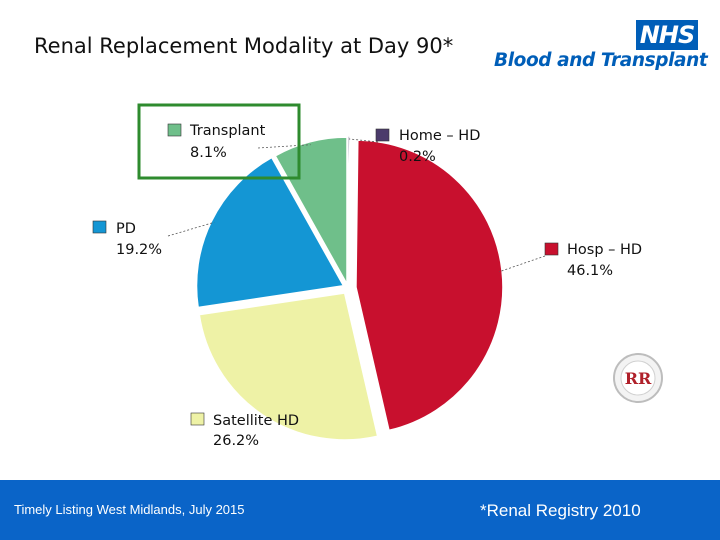 This screenshot has width=720, height=540. Describe the element at coordinates (270, 232) in the screenshot. I see `pie-slice-pd` at that location.